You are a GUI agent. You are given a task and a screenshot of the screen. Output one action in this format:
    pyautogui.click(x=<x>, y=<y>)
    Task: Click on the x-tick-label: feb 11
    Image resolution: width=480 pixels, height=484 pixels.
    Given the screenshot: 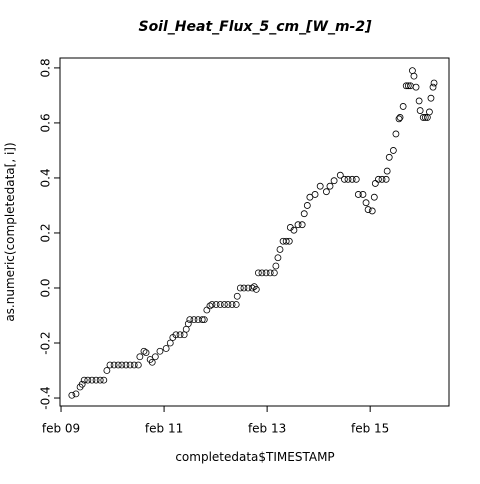 What is the action you would take?
    pyautogui.click(x=164, y=429)
    